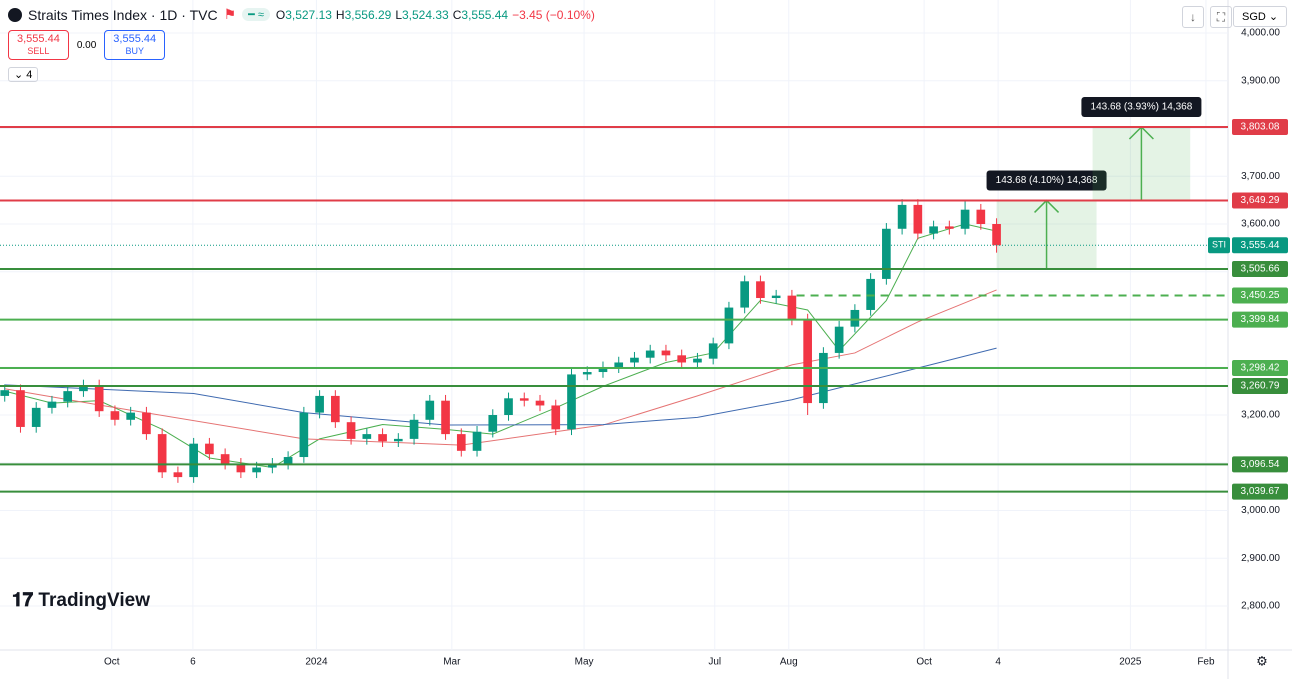 The image size is (1292, 679). What do you see at coordinates (789, 662) in the screenshot?
I see `x-tick-label: Aug` at bounding box center [789, 662].